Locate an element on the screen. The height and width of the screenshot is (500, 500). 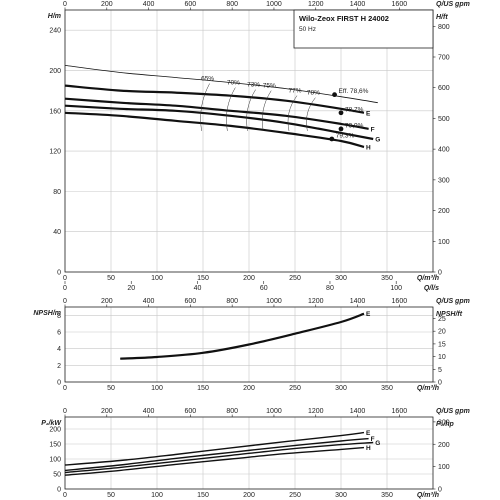
efficiency-point-label: 79,3% is located at coordinates (345, 135).